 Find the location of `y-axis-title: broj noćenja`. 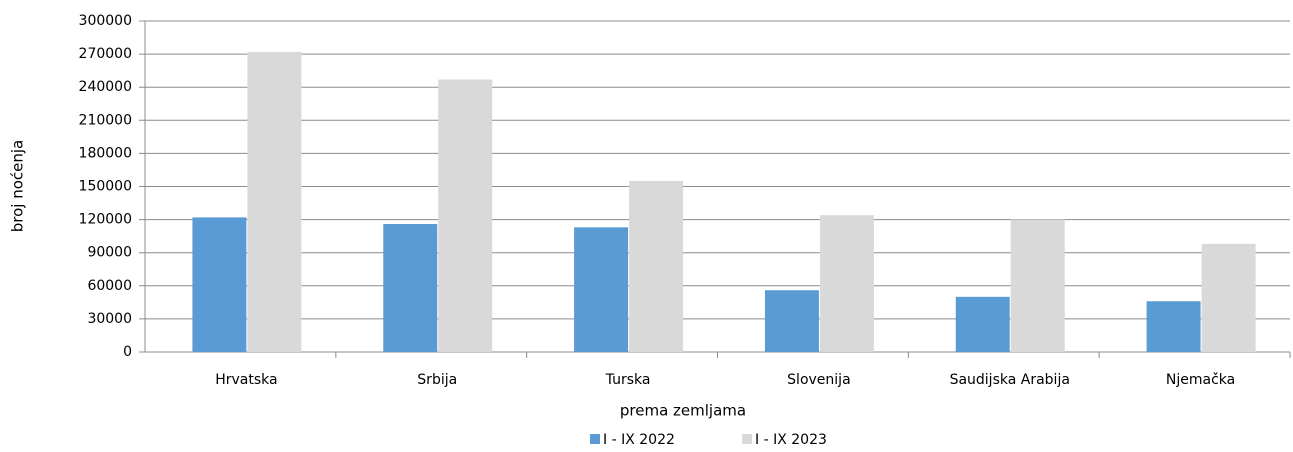

y-axis-title: broj noćenja is located at coordinates (18, 186).